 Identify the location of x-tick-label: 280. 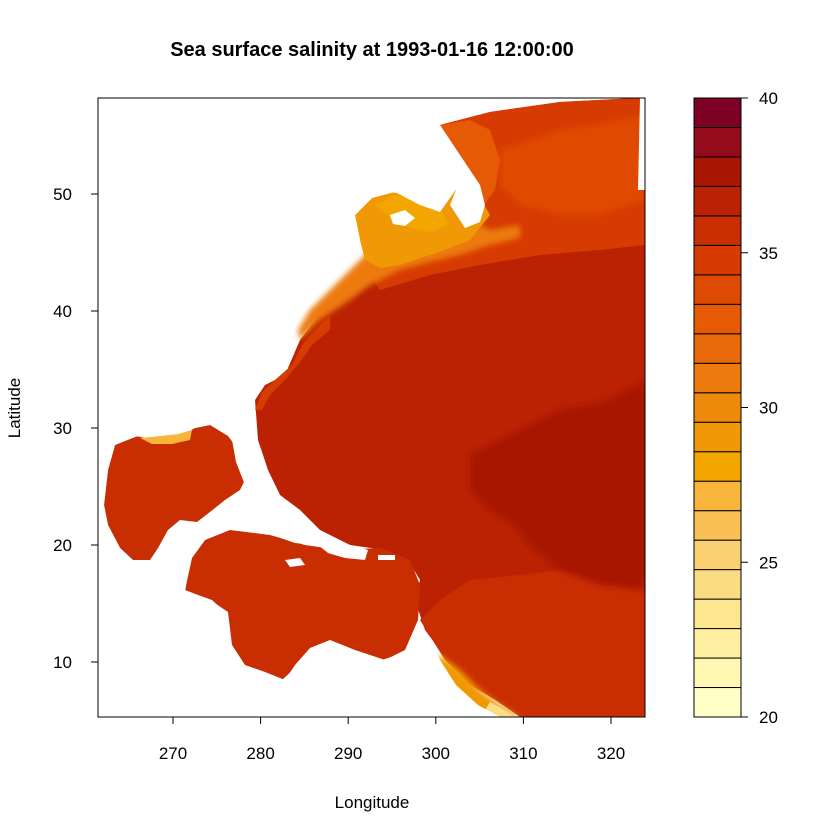
(260, 753).